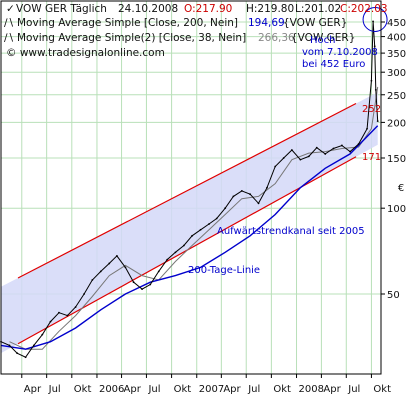  What do you see at coordinates (396, 209) in the screenshot?
I see `y-tick-label: 100` at bounding box center [396, 209].